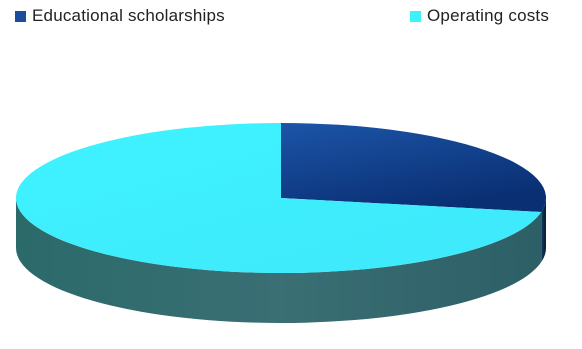  I want to click on legend-item-educational-scholarships: Educational scholarships, so click(120, 16).